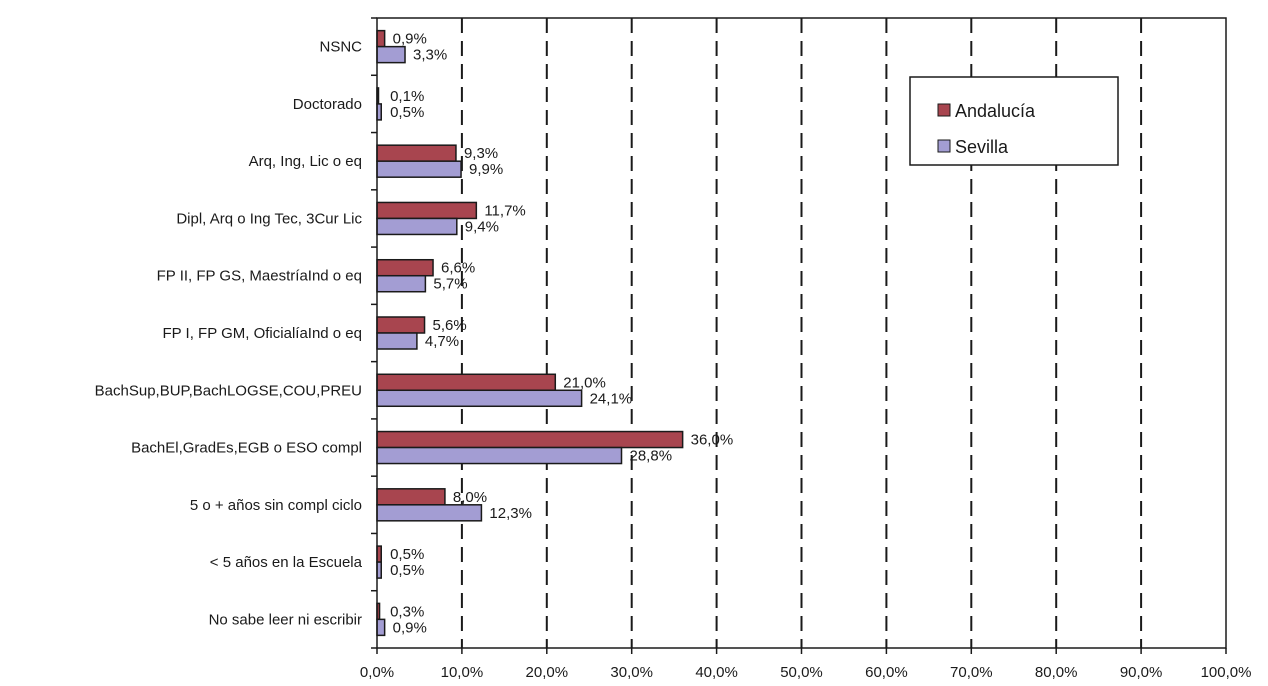 This screenshot has height=686, width=1268. What do you see at coordinates (982, 147) in the screenshot?
I see `legend-label-sevilla: Sevilla` at bounding box center [982, 147].